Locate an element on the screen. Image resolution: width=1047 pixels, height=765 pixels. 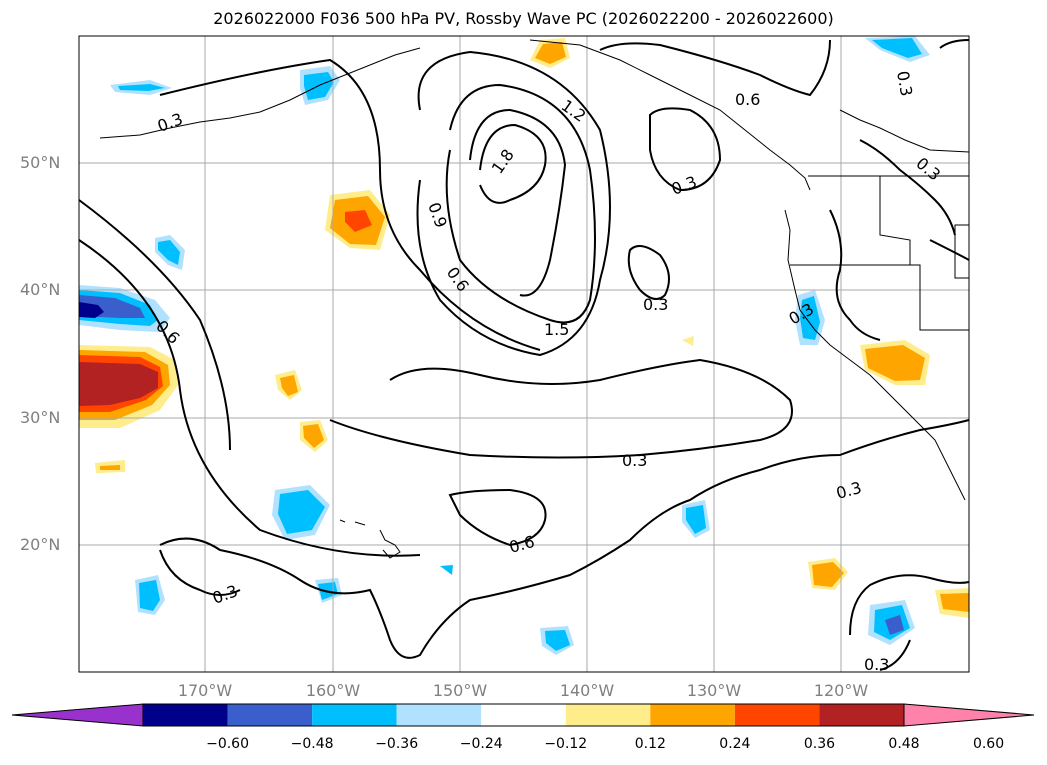
colorbar-tick-label: −0.12 is located at coordinates (566, 744).